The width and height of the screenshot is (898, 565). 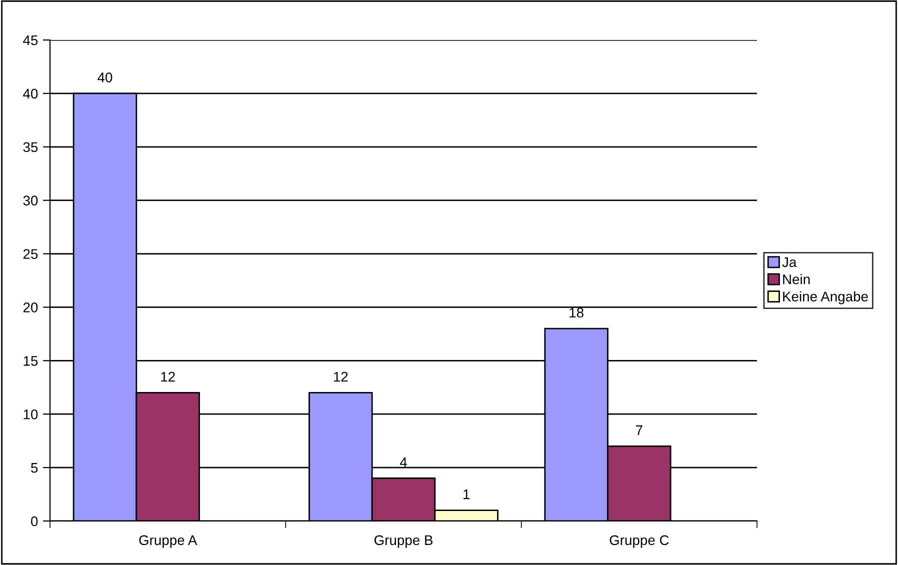 What do you see at coordinates (30, 93) in the screenshot?
I see `y-tick-label: 40` at bounding box center [30, 93].